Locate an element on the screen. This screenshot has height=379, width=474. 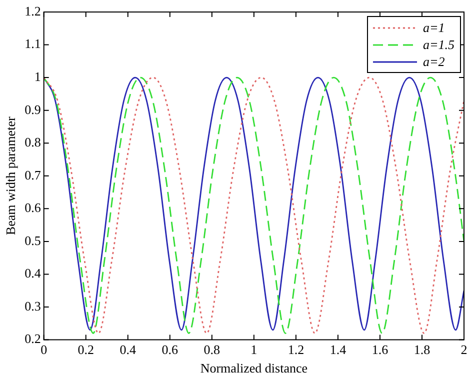
x-tick-label: 1.4 is located at coordinates (338, 350).